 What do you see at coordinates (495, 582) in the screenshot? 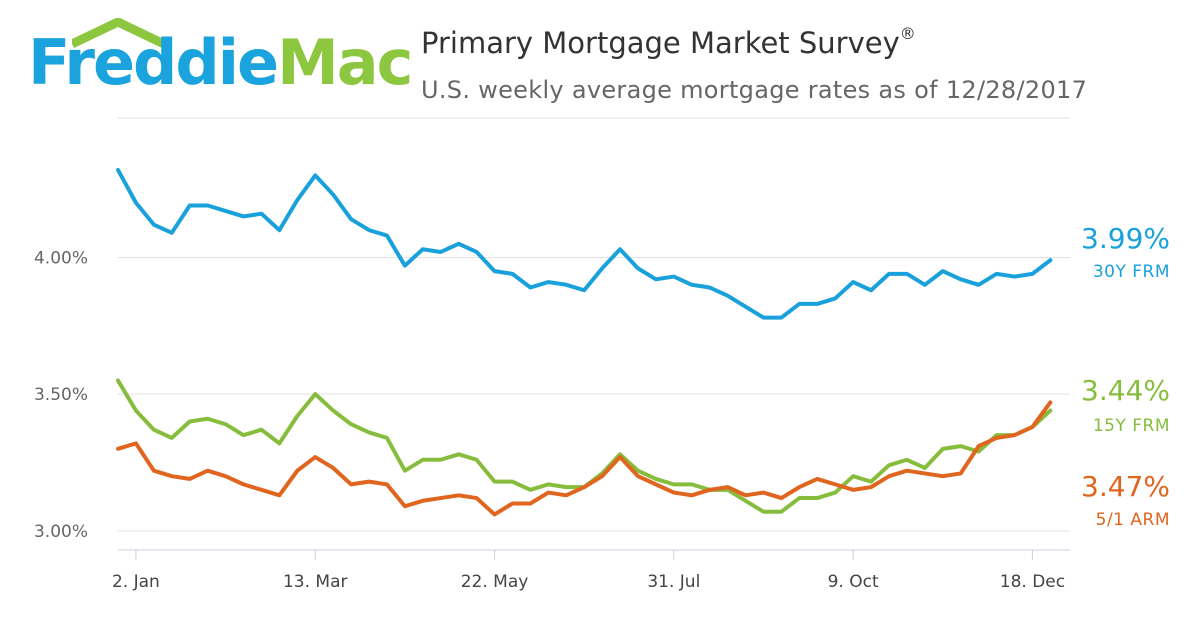
I see `x-tick-label: 22. May` at bounding box center [495, 582].